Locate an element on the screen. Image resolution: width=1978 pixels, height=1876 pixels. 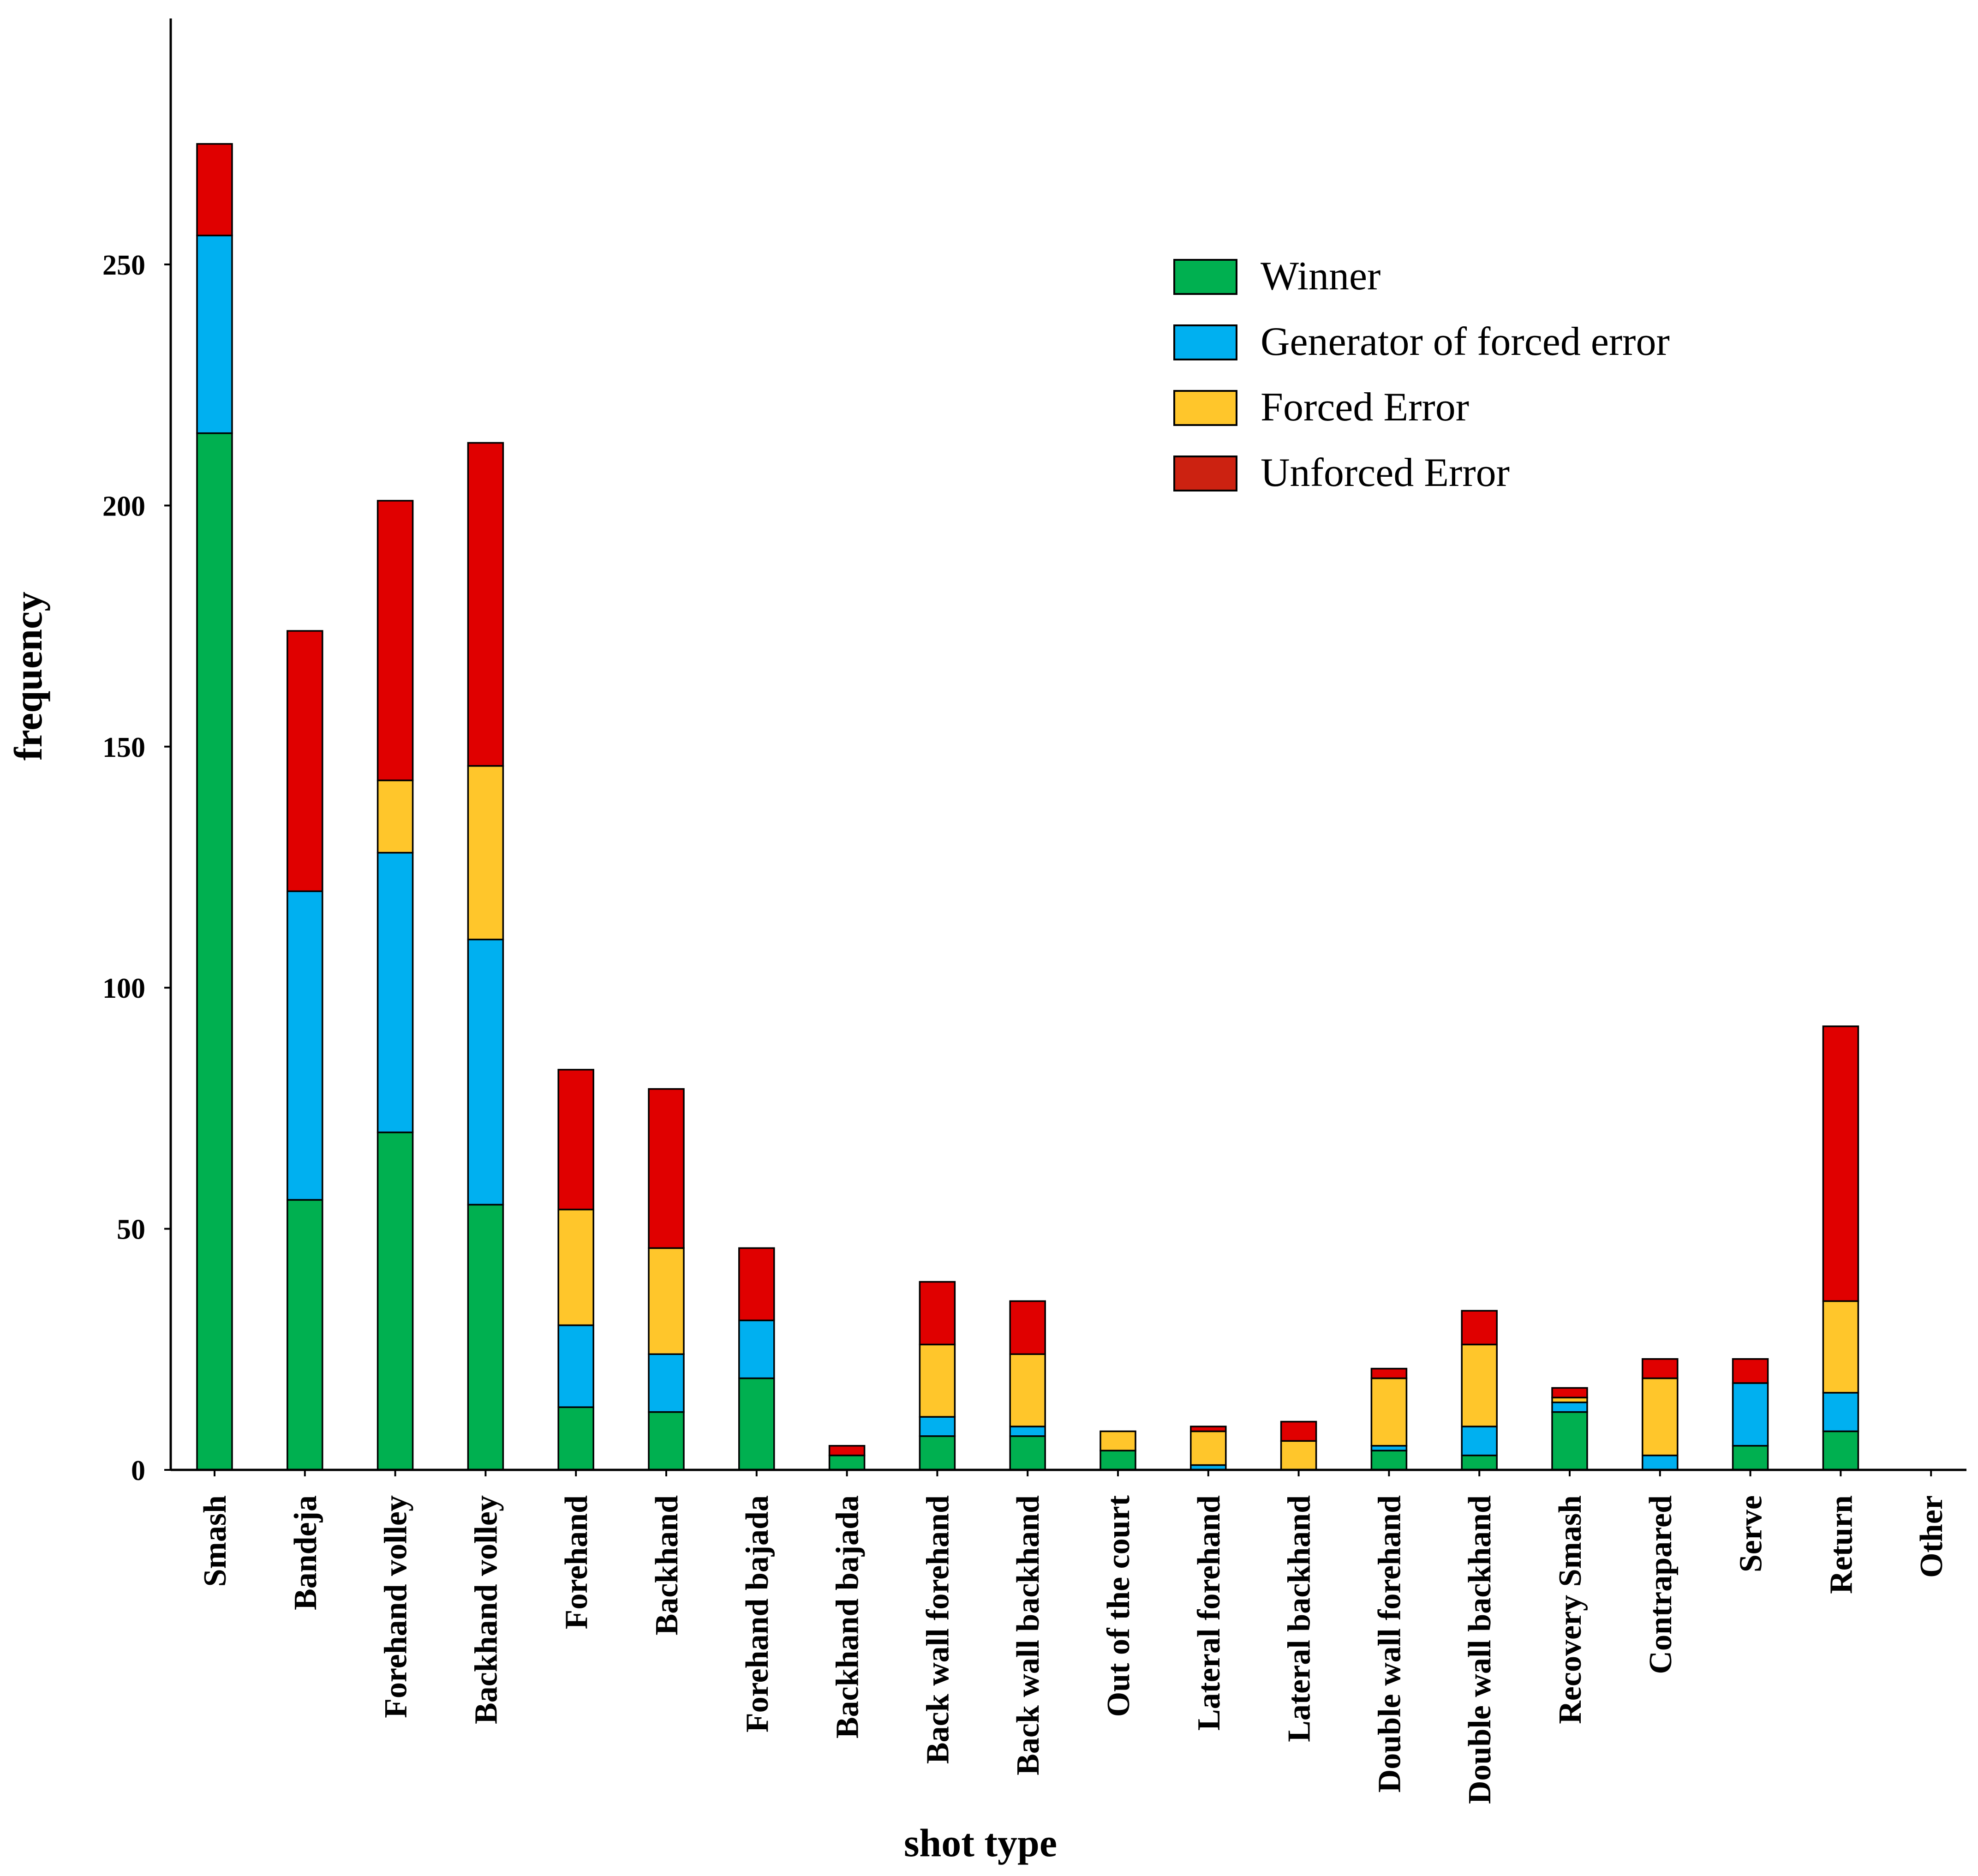
bar-lateral-forehand-unforced-error is located at coordinates (1209, 1429).